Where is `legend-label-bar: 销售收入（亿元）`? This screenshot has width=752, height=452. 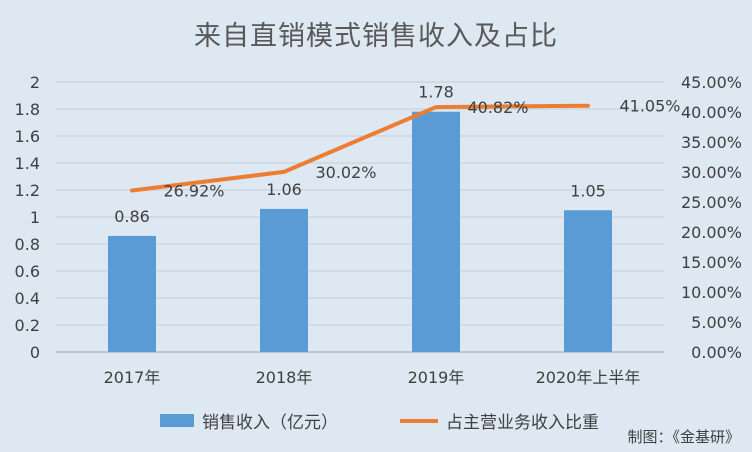
legend-label-bar: 销售收入（亿元） is located at coordinates (270, 423).